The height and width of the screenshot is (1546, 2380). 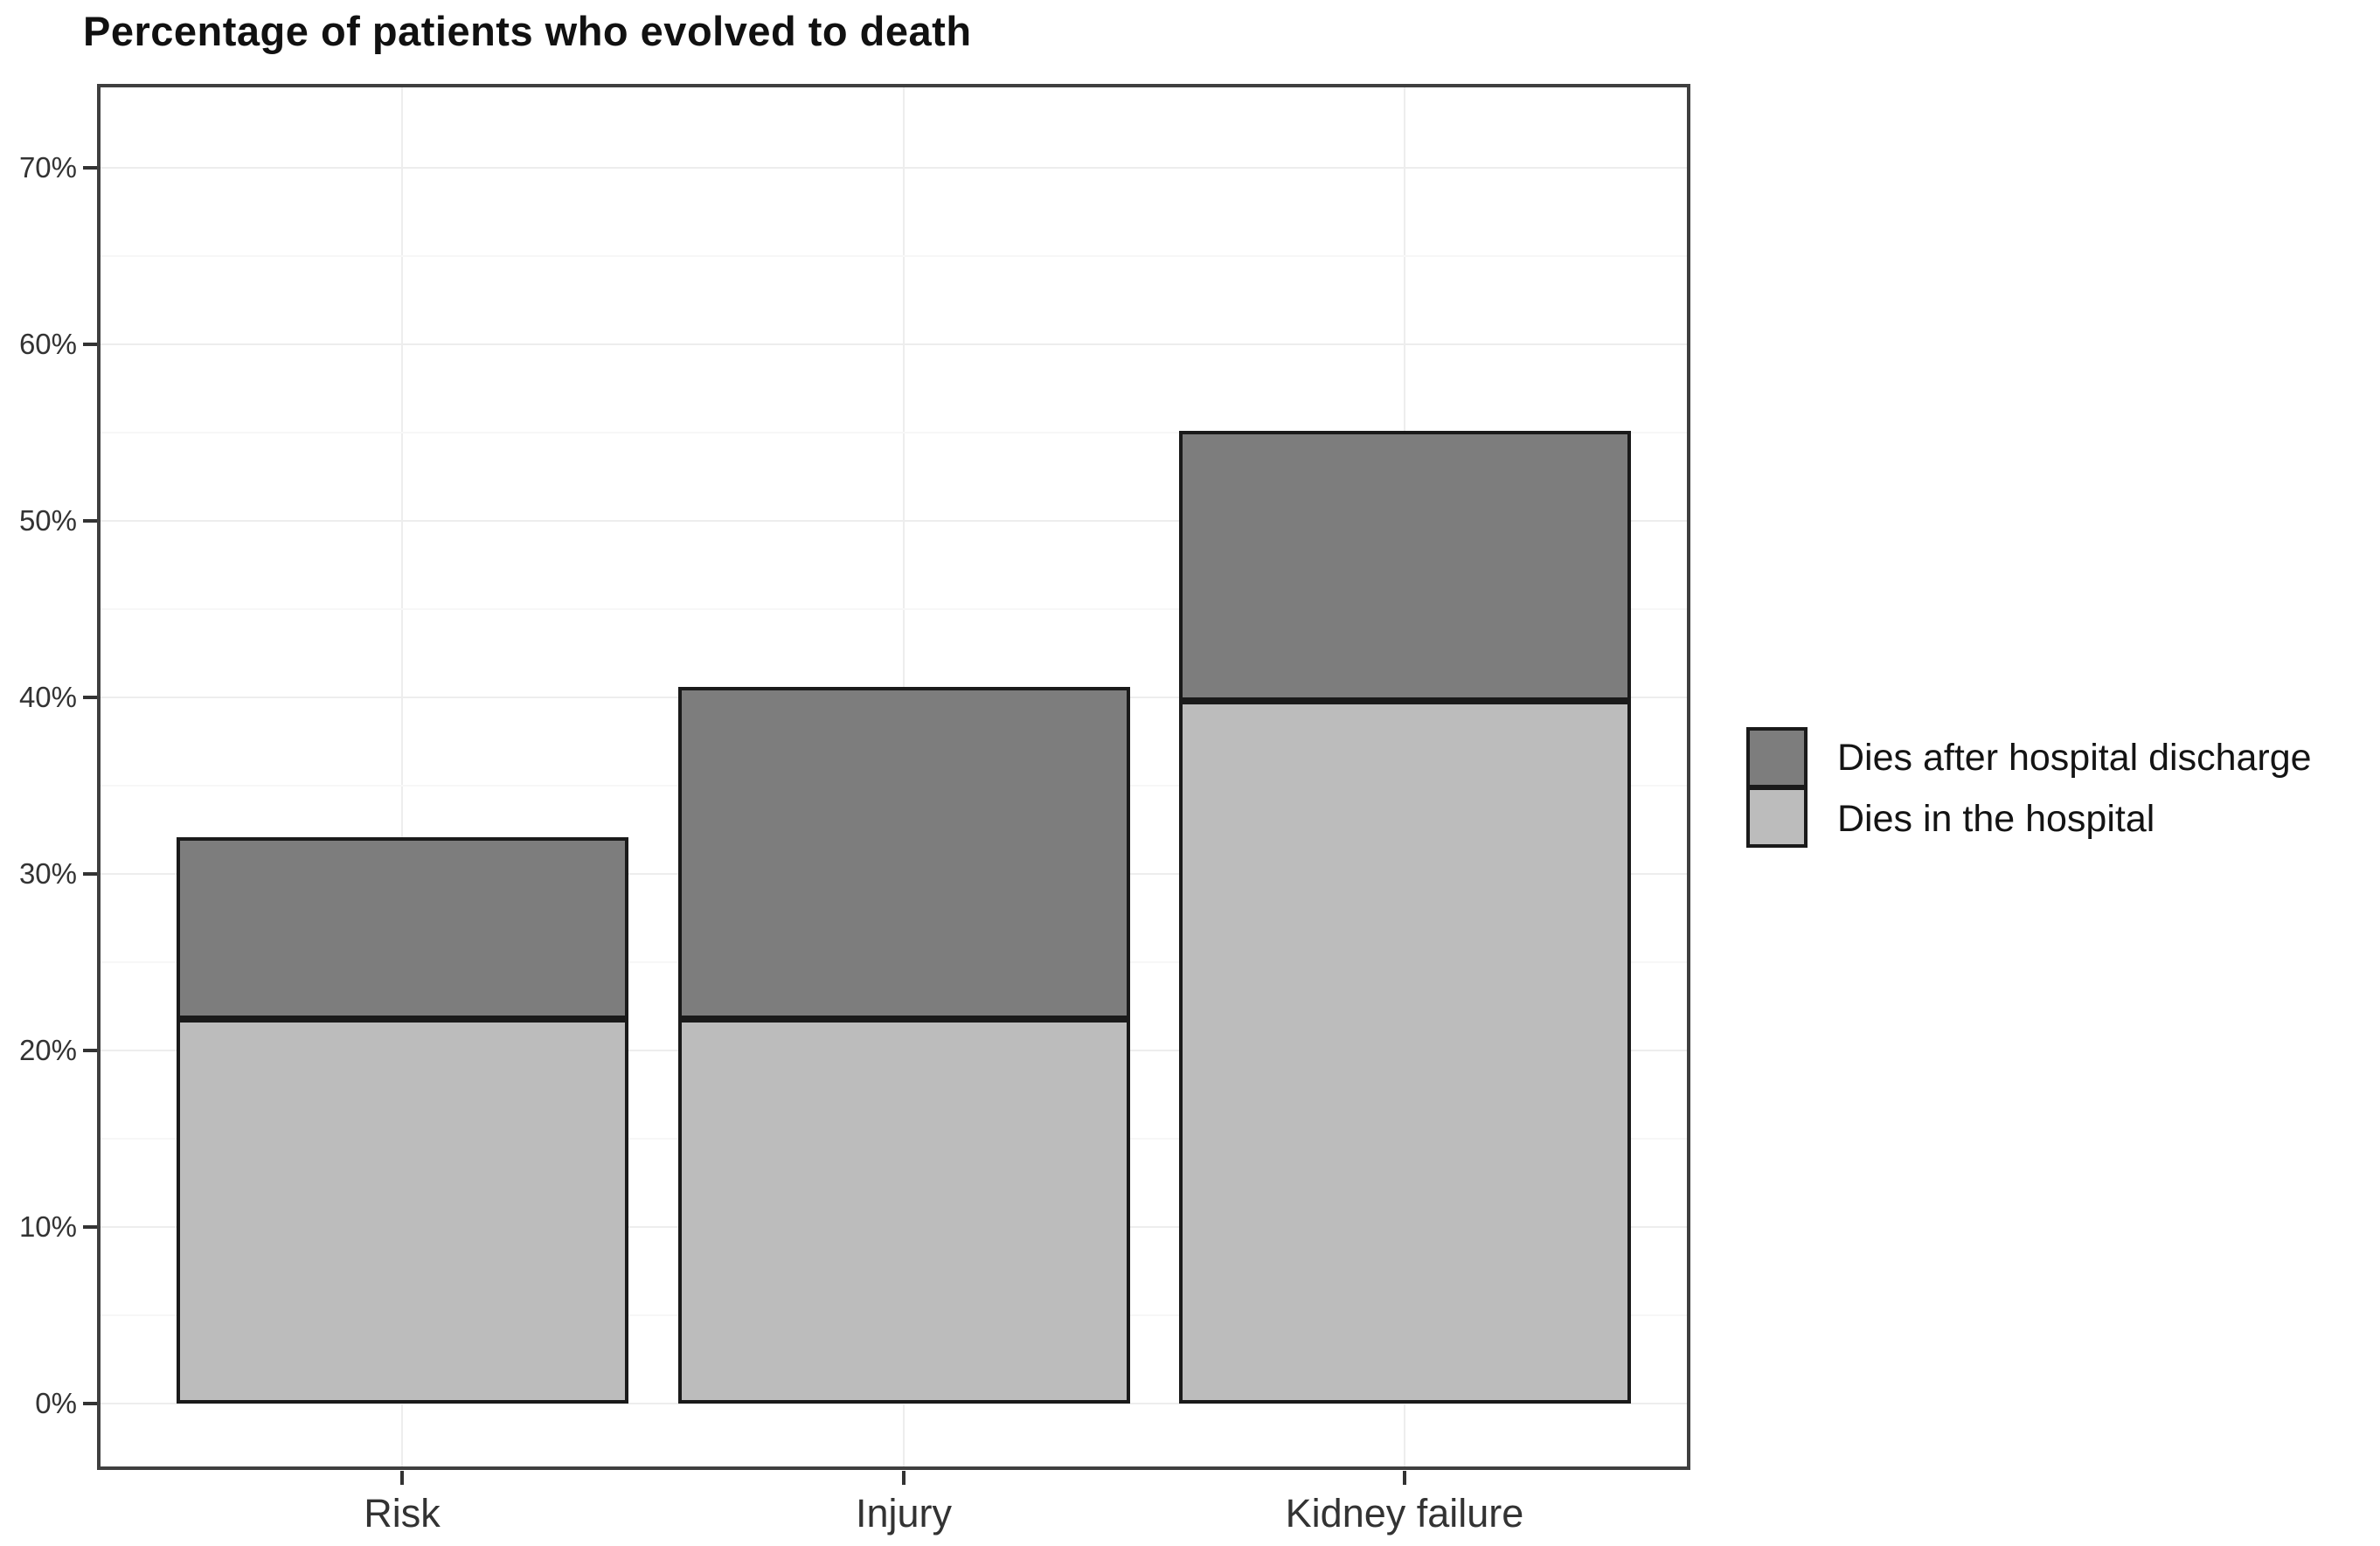 What do you see at coordinates (402, 776) in the screenshot?
I see `gridline-vertical-risk` at bounding box center [402, 776].